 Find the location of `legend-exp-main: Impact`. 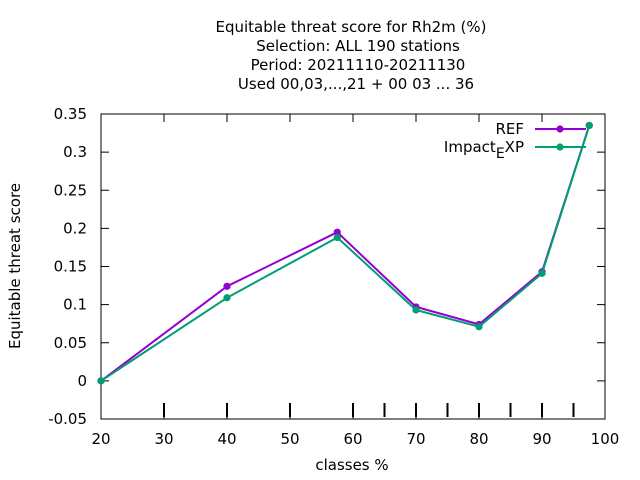

legend-exp-main: Impact is located at coordinates (470, 147).